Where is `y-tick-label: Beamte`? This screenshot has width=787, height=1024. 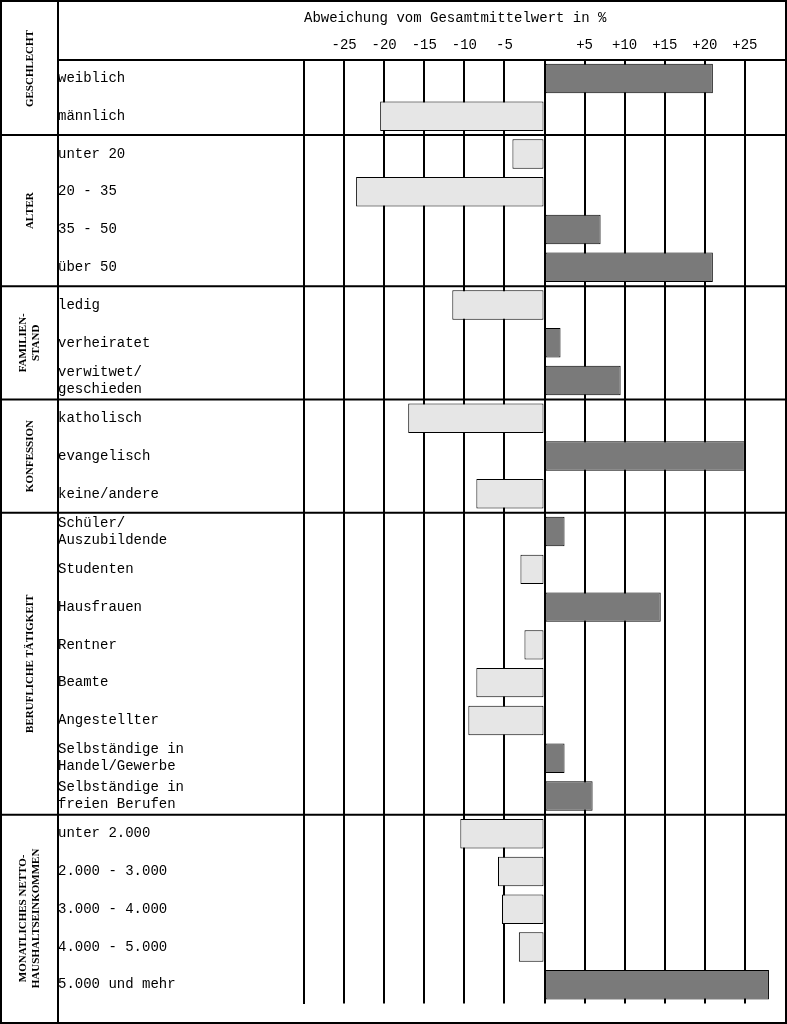
y-tick-label: Beamte is located at coordinates (83, 682).